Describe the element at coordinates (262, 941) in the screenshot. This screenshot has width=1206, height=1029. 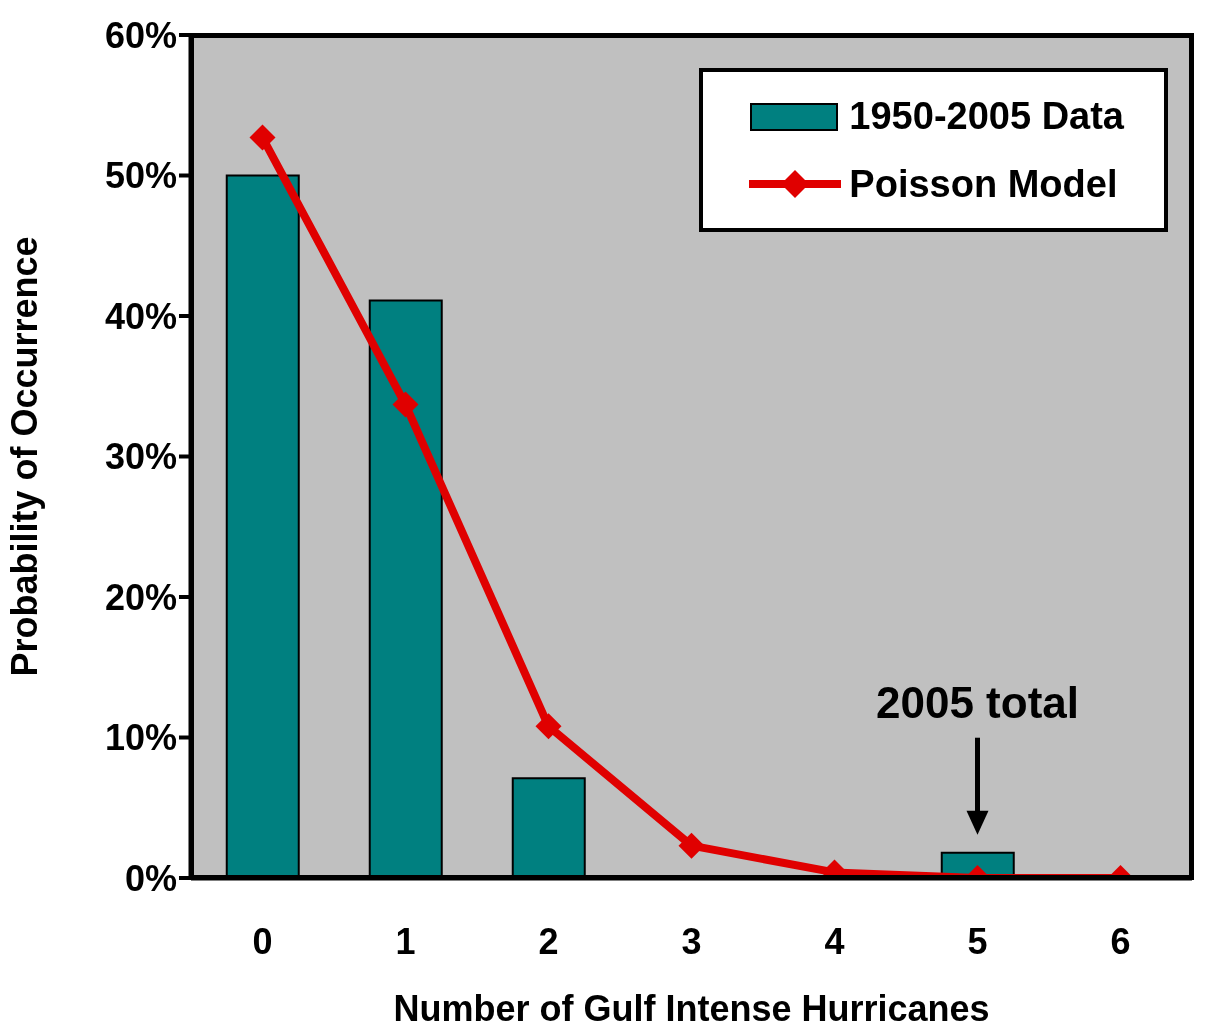
I see `x-tick-label: 0` at that location.